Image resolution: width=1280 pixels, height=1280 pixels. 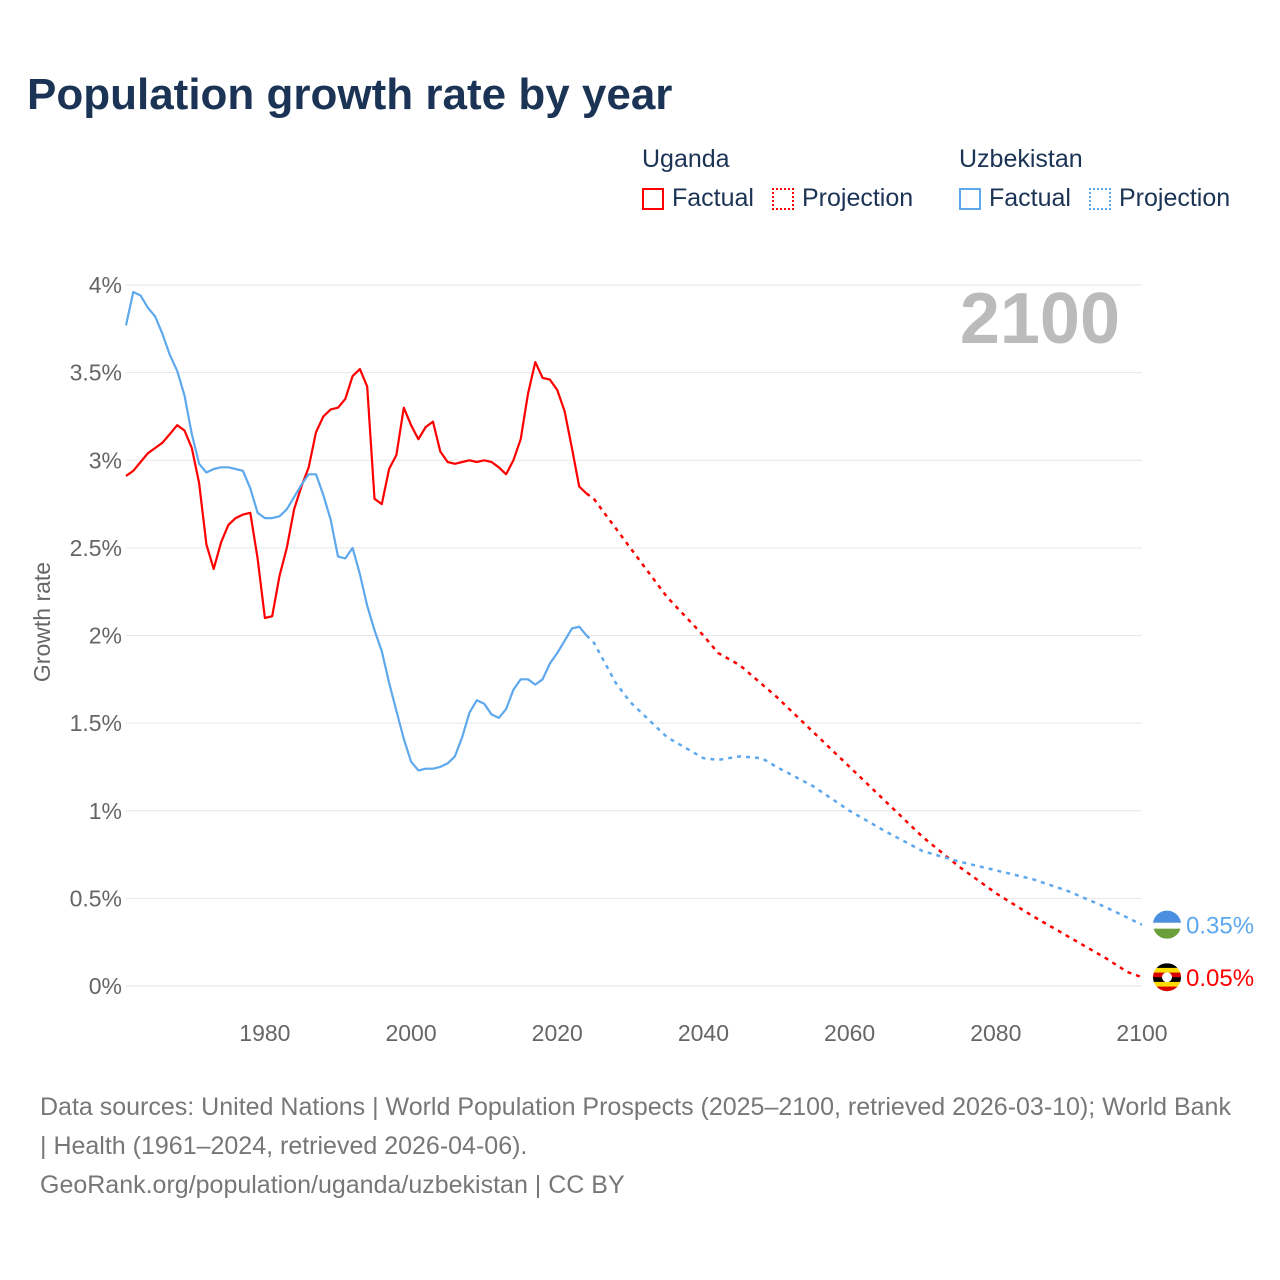 I want to click on legend-item-uganda-factual: Factual, so click(x=698, y=198).